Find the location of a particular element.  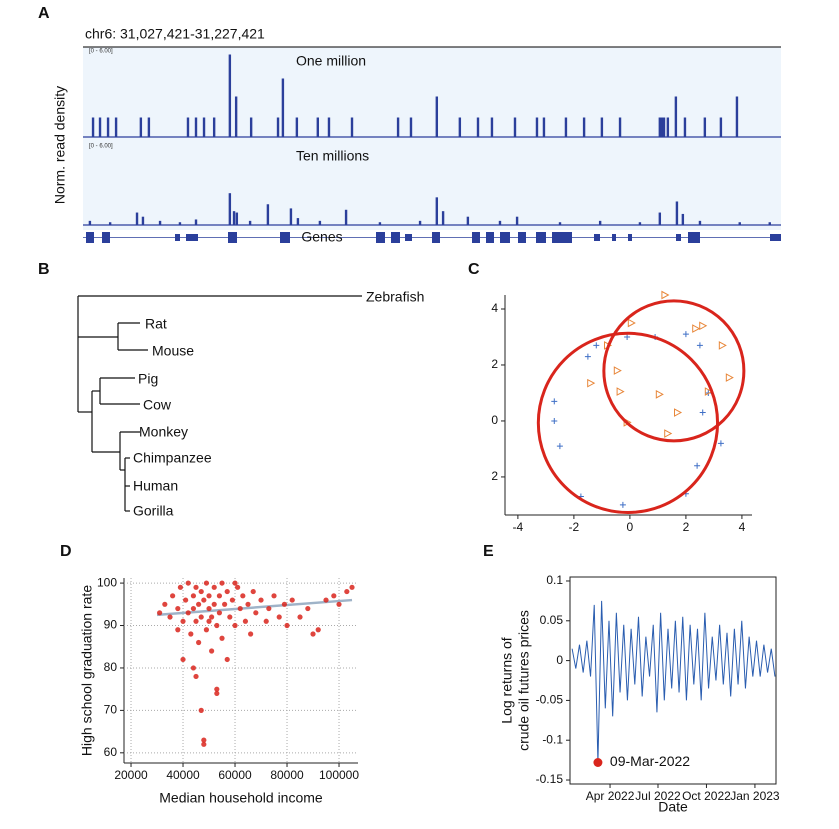

track-range: [0 - 6.00] is located at coordinates (101, 52).